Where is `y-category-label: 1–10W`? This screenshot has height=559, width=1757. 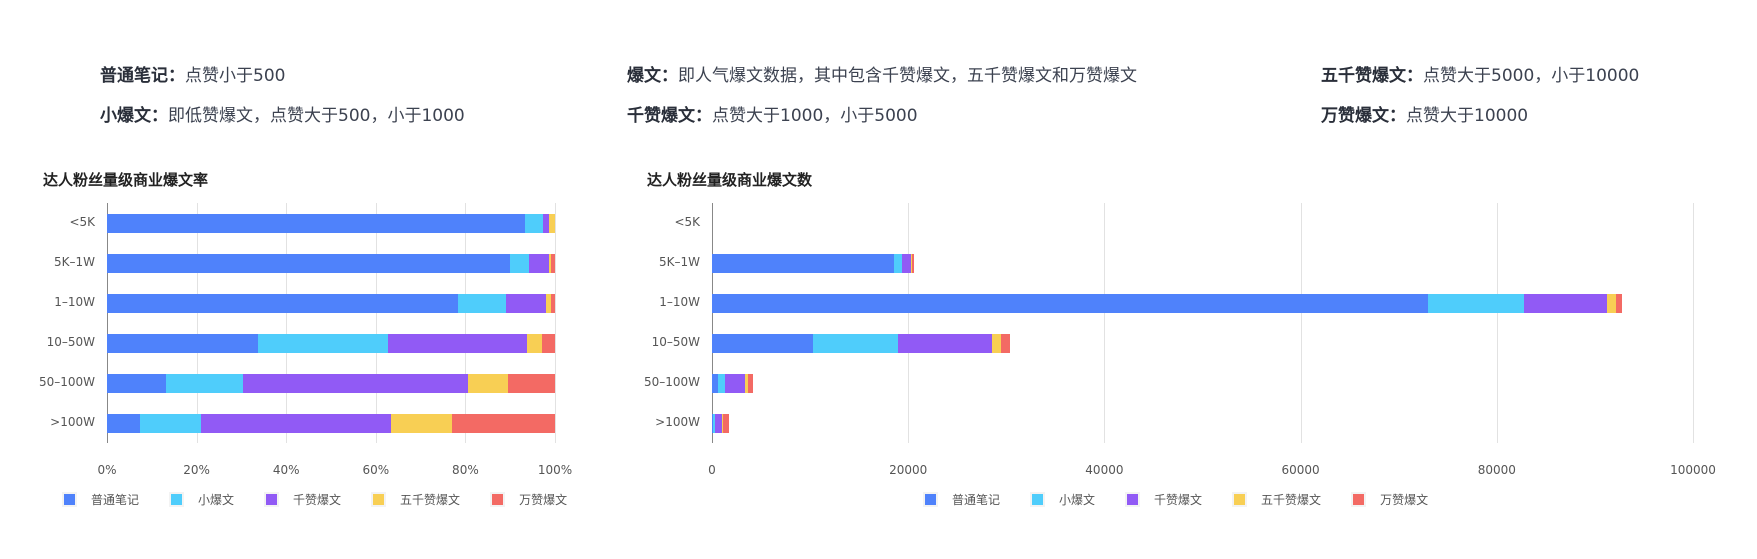 y-category-label: 1–10W is located at coordinates (679, 302).